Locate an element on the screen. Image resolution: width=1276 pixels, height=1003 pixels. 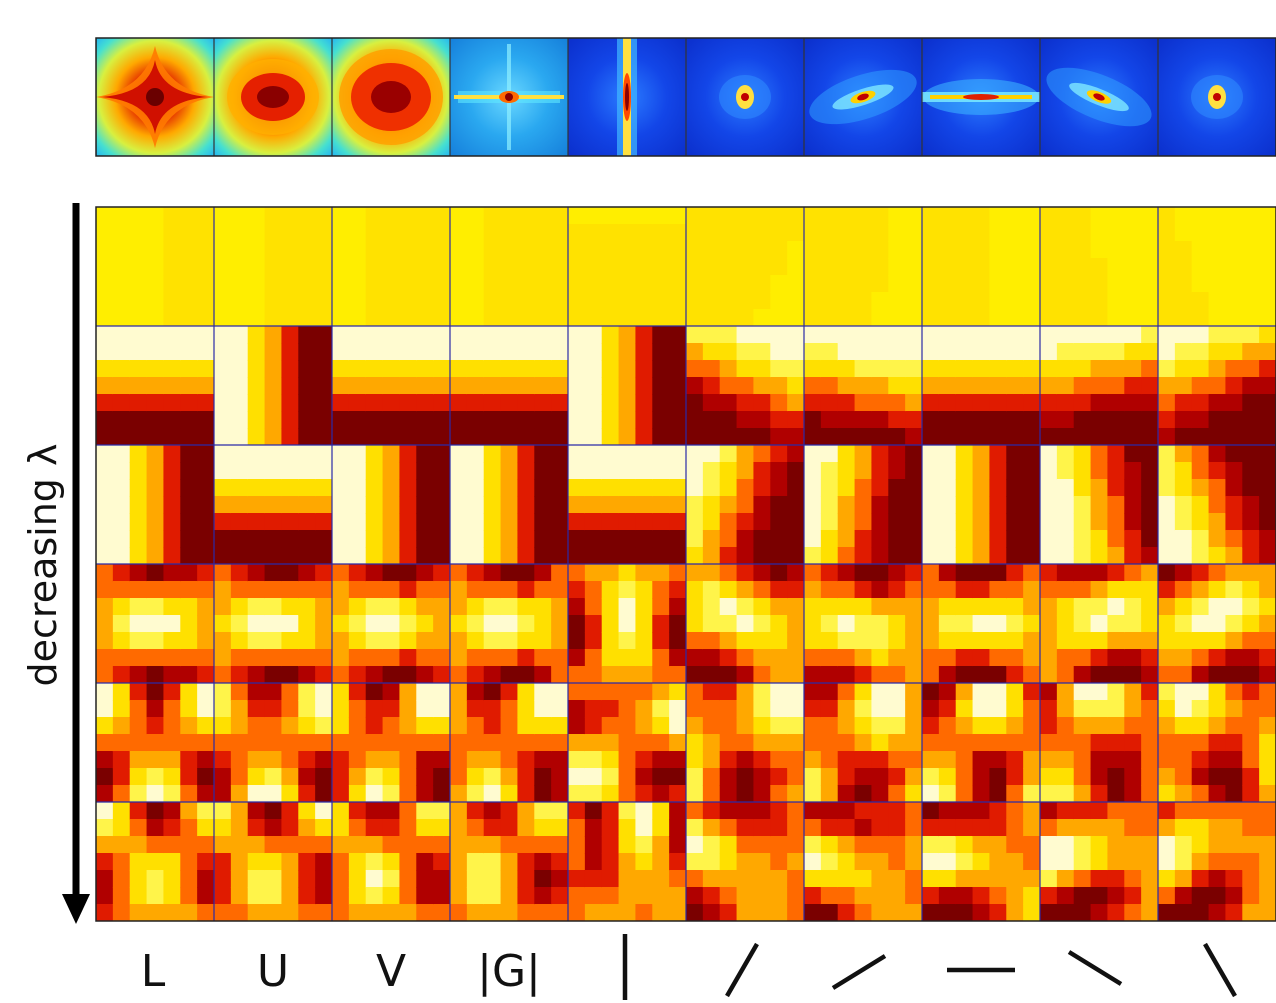
spectrum-frame is located at coordinates (685, 97).